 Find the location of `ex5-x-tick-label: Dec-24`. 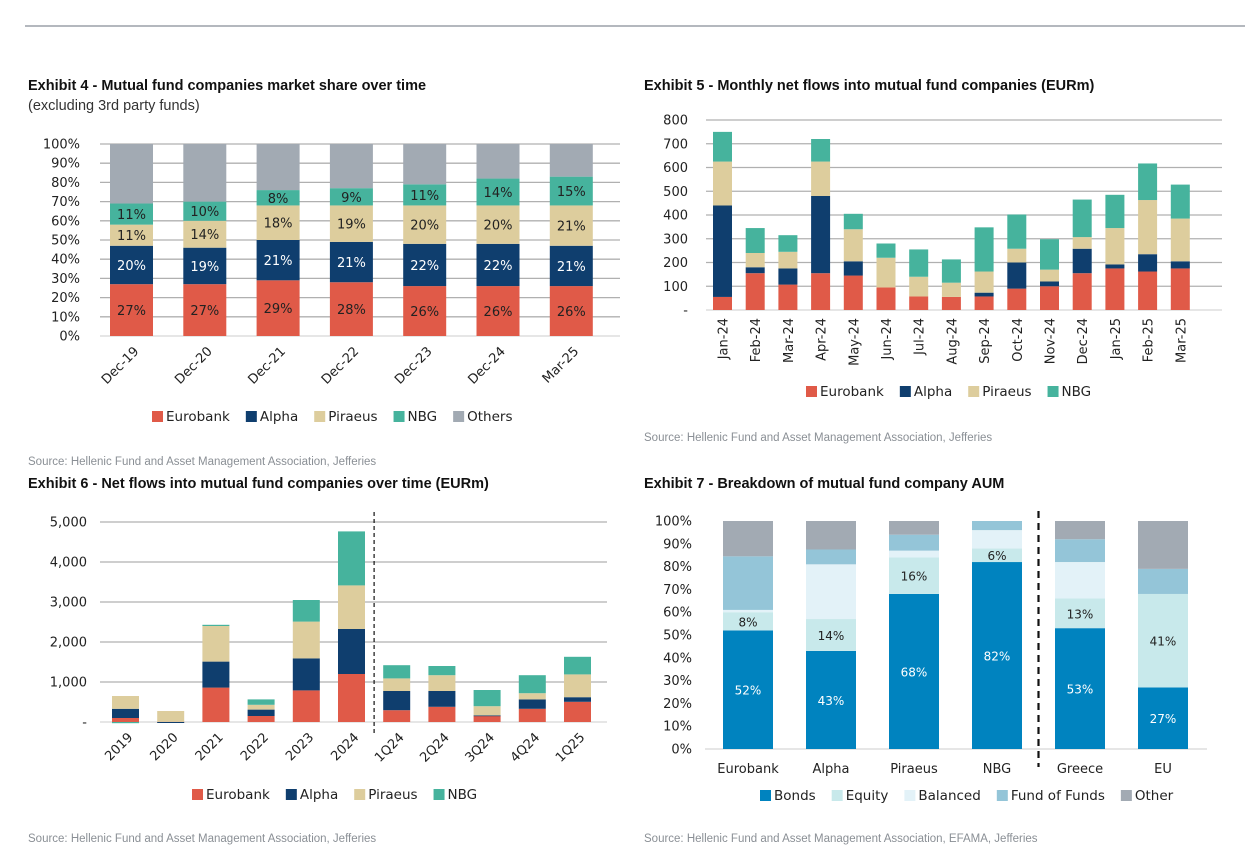

ex5-x-tick-label: Dec-24 is located at coordinates (1083, 341).